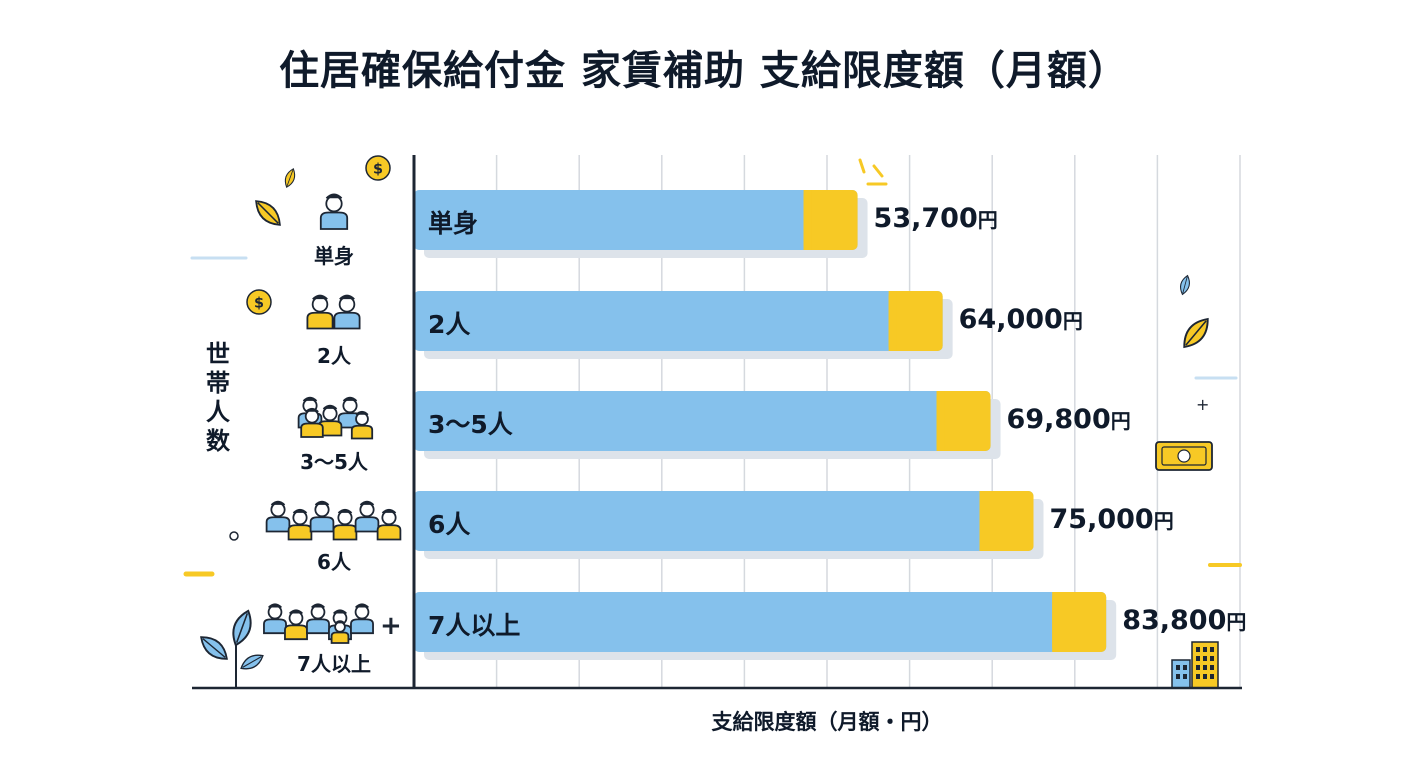 The width and height of the screenshot is (1408, 768). I want to click on value-label: 83,800円, so click(1184, 620).